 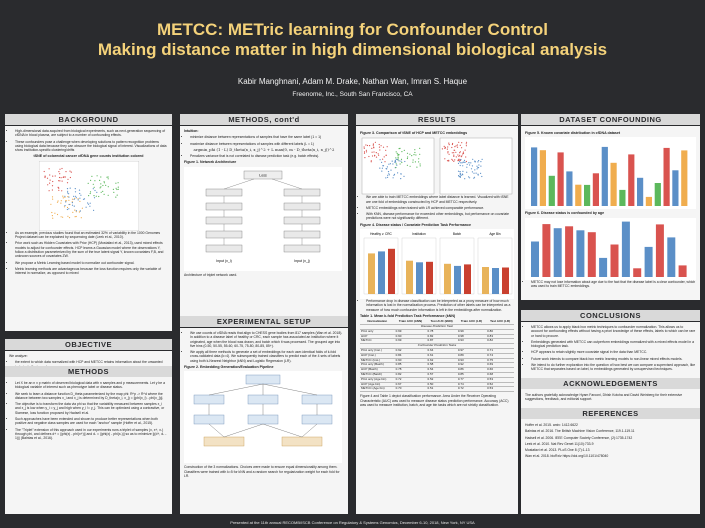 I want to click on performance-bar, so click(x=409, y=277).